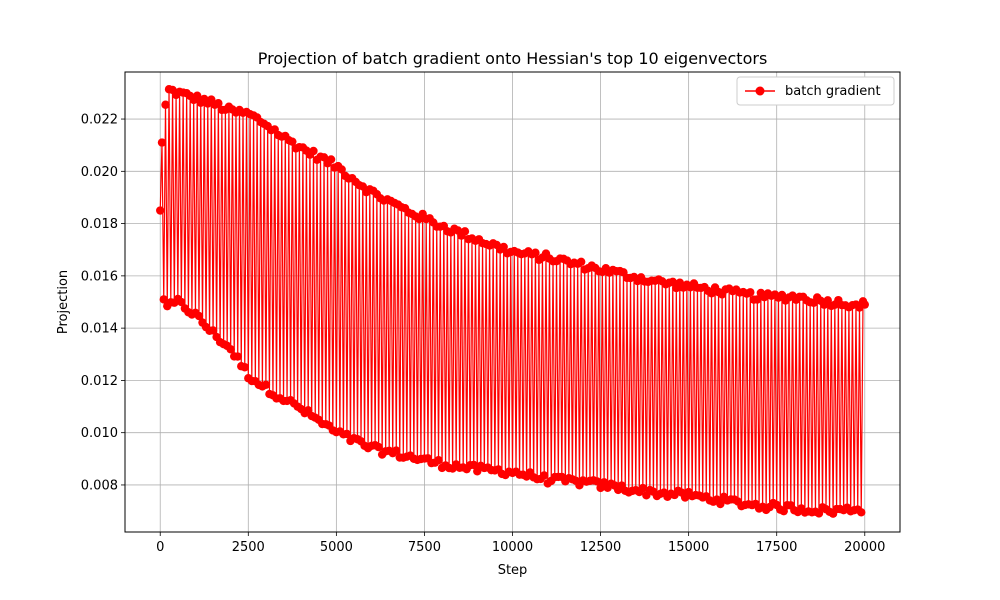 The image size is (1000, 600). What do you see at coordinates (864, 547) in the screenshot?
I see `x-tick-label: 20000` at bounding box center [864, 547].